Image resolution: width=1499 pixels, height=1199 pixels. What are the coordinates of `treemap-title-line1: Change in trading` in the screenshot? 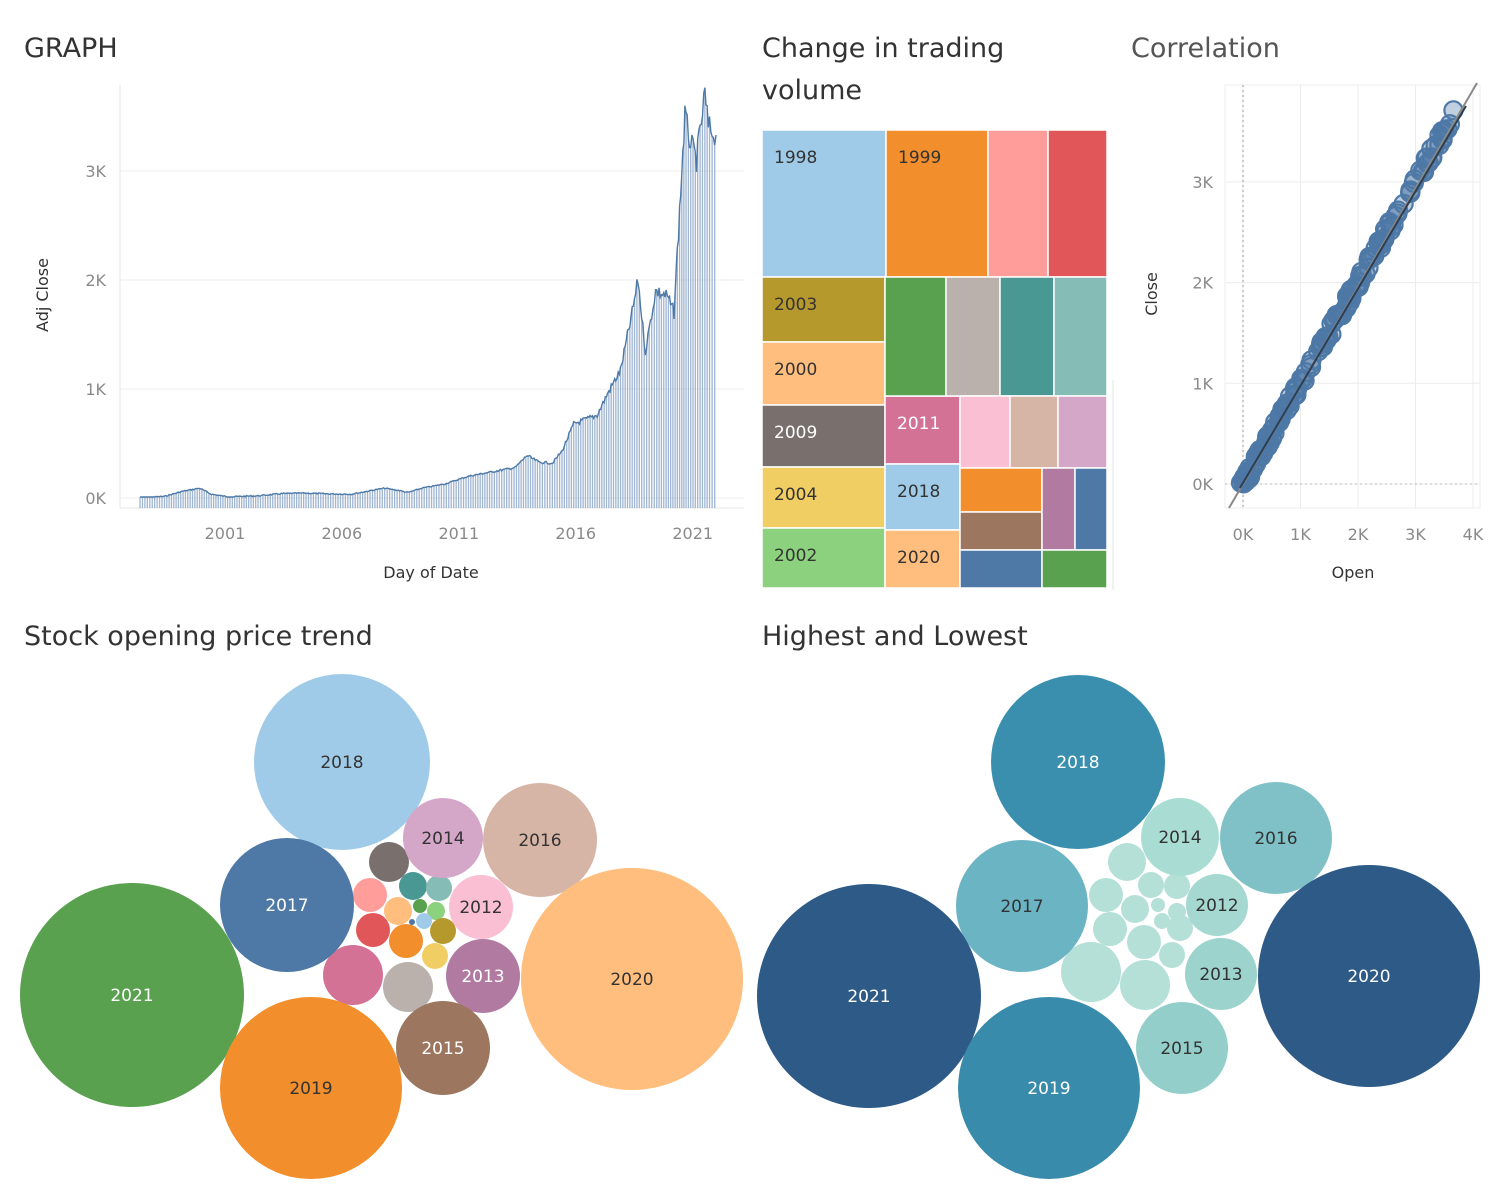 It's located at (883, 48).